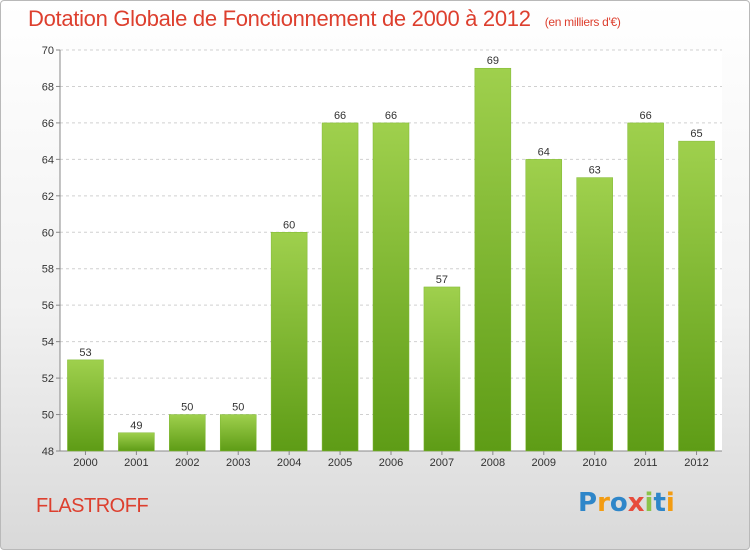  I want to click on x-tick-label-2008: 2008, so click(493, 463).